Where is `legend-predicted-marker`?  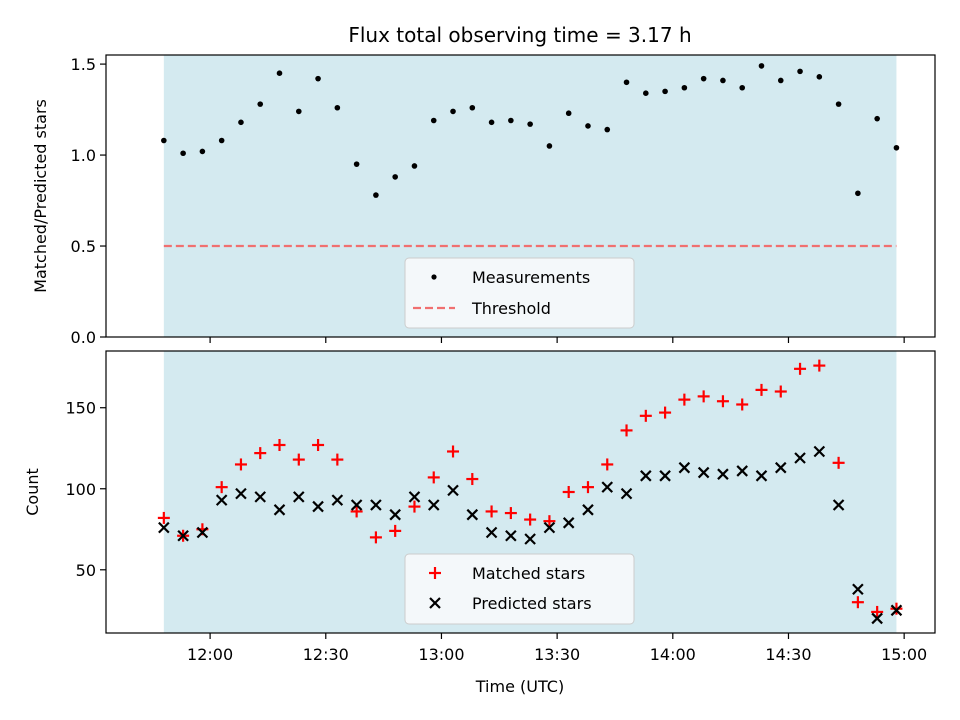
legend-predicted-marker is located at coordinates (435, 603).